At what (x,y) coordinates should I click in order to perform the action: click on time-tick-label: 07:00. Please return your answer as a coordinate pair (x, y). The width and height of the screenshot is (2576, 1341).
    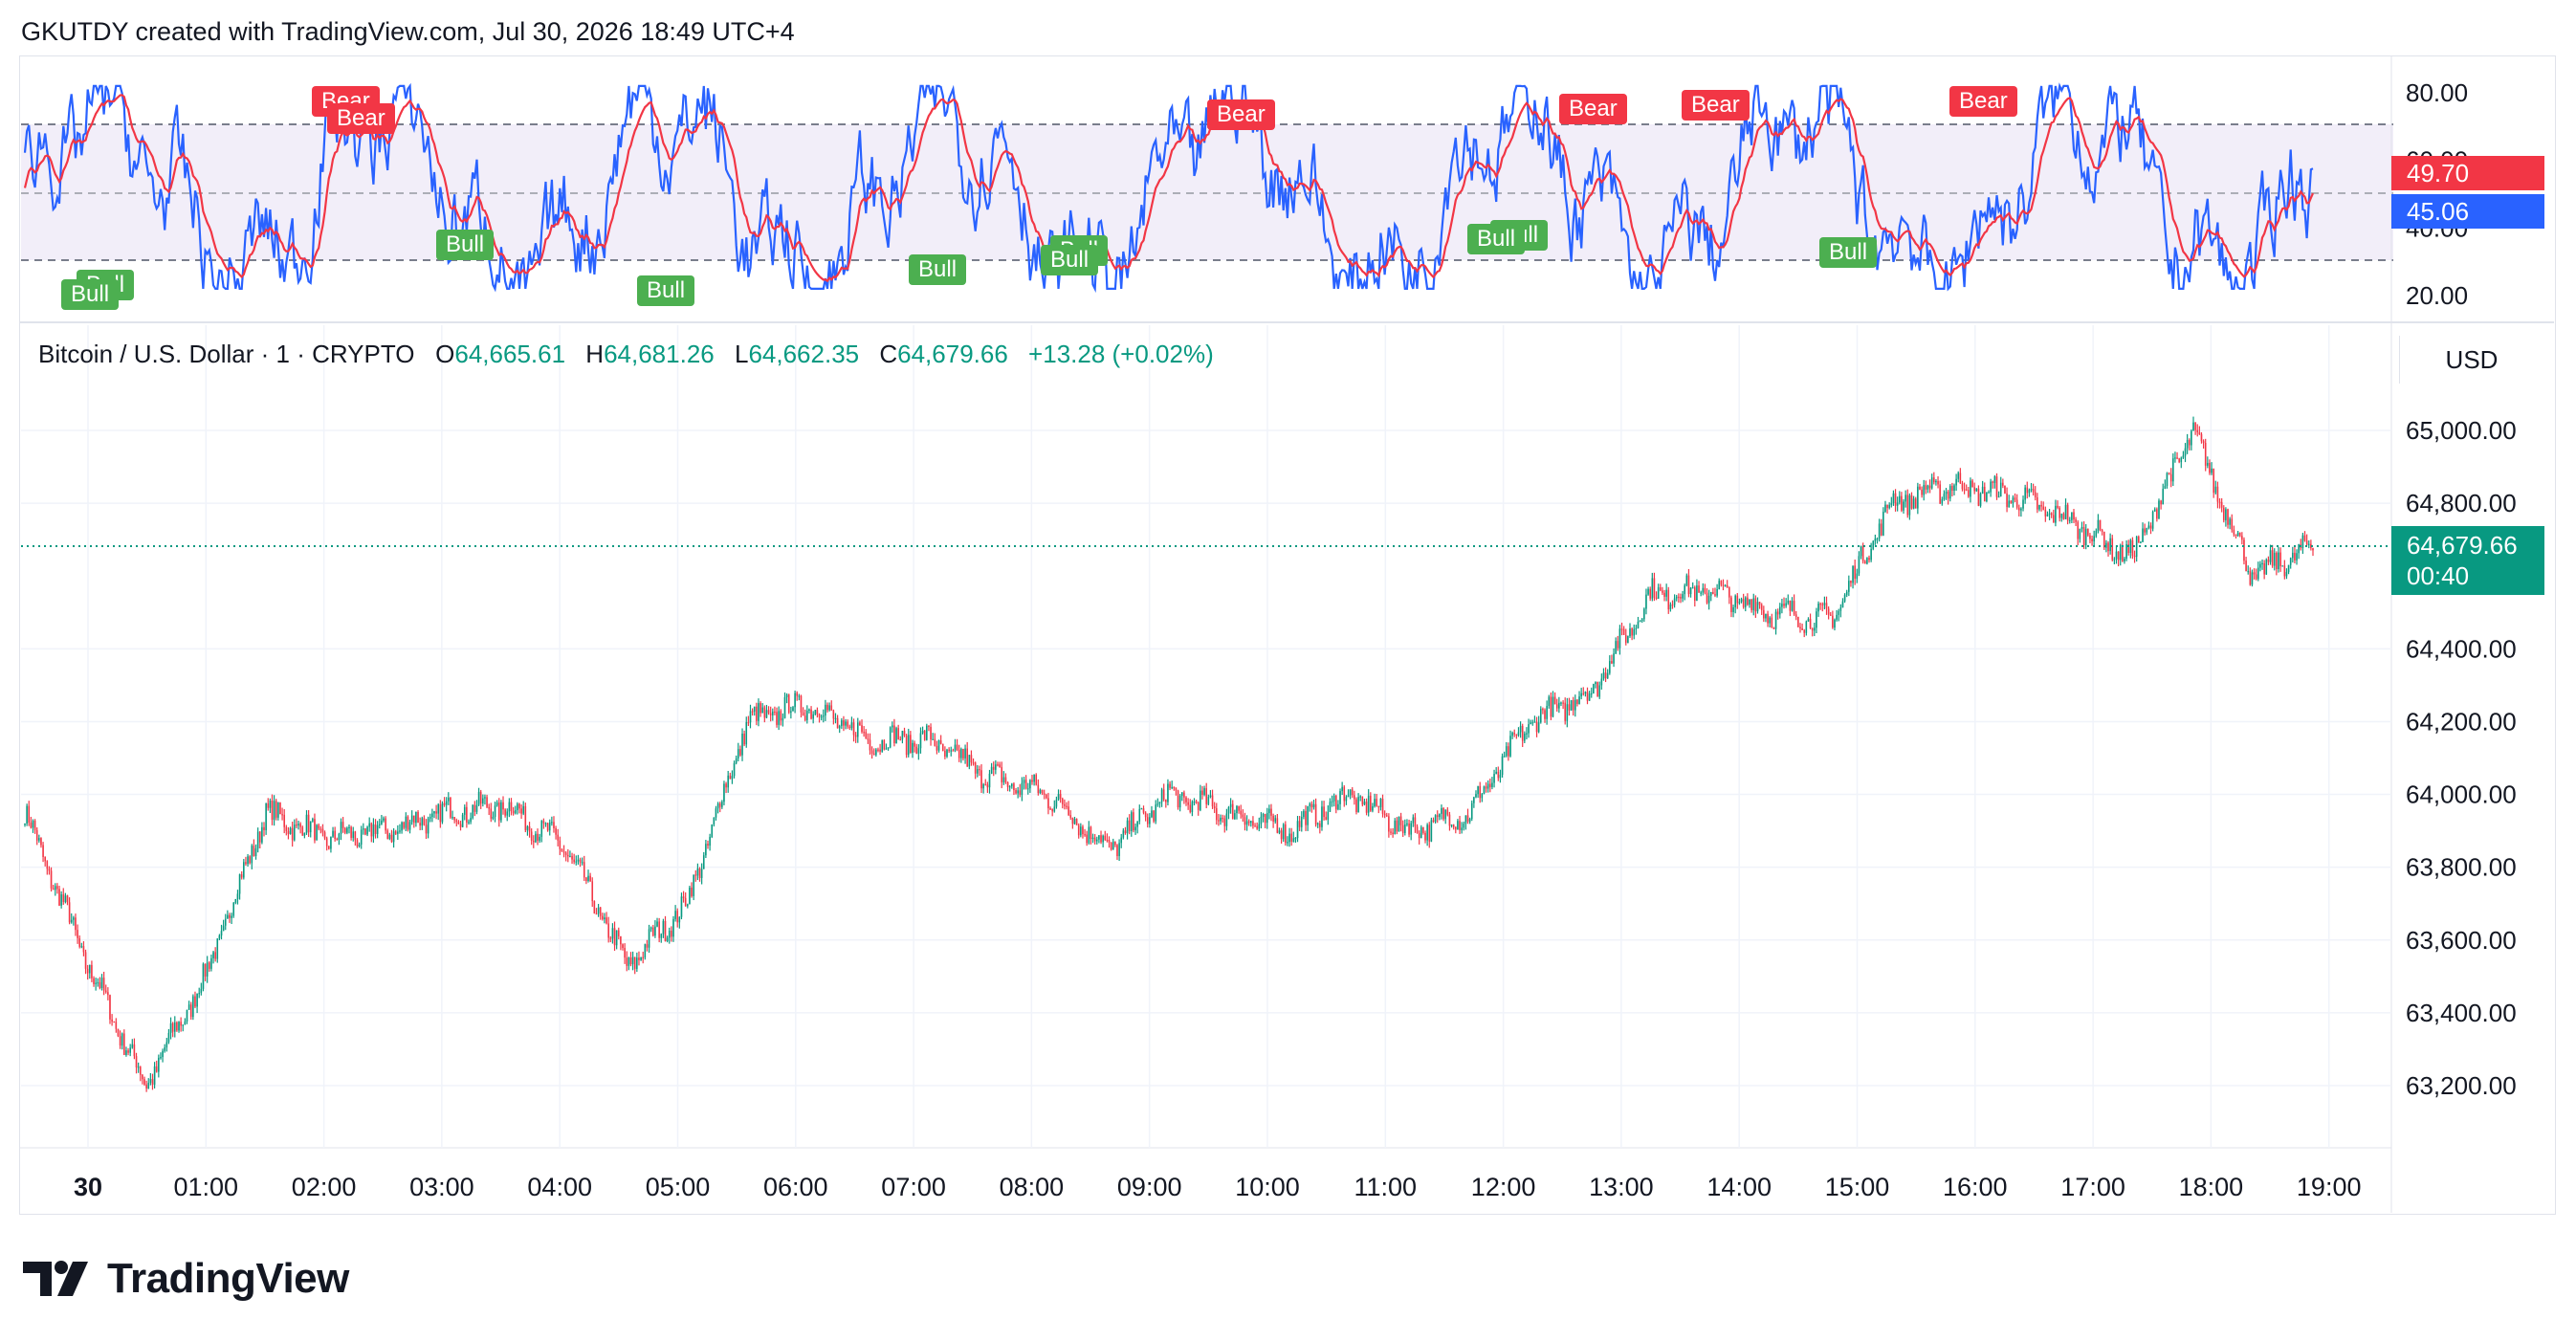
    Looking at the image, I should click on (914, 1187).